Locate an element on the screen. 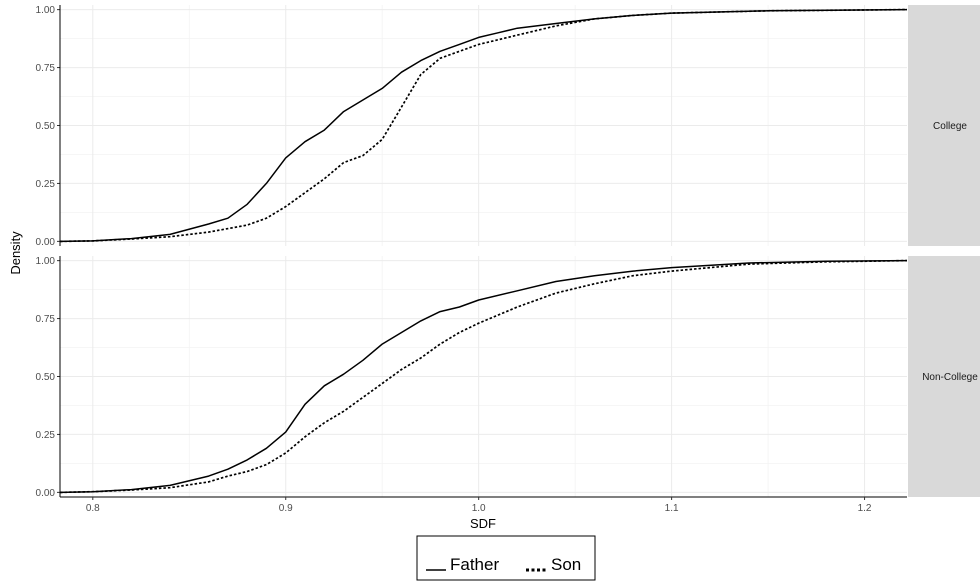 The width and height of the screenshot is (980, 586). x-tick-label: 1.2 is located at coordinates (865, 508).